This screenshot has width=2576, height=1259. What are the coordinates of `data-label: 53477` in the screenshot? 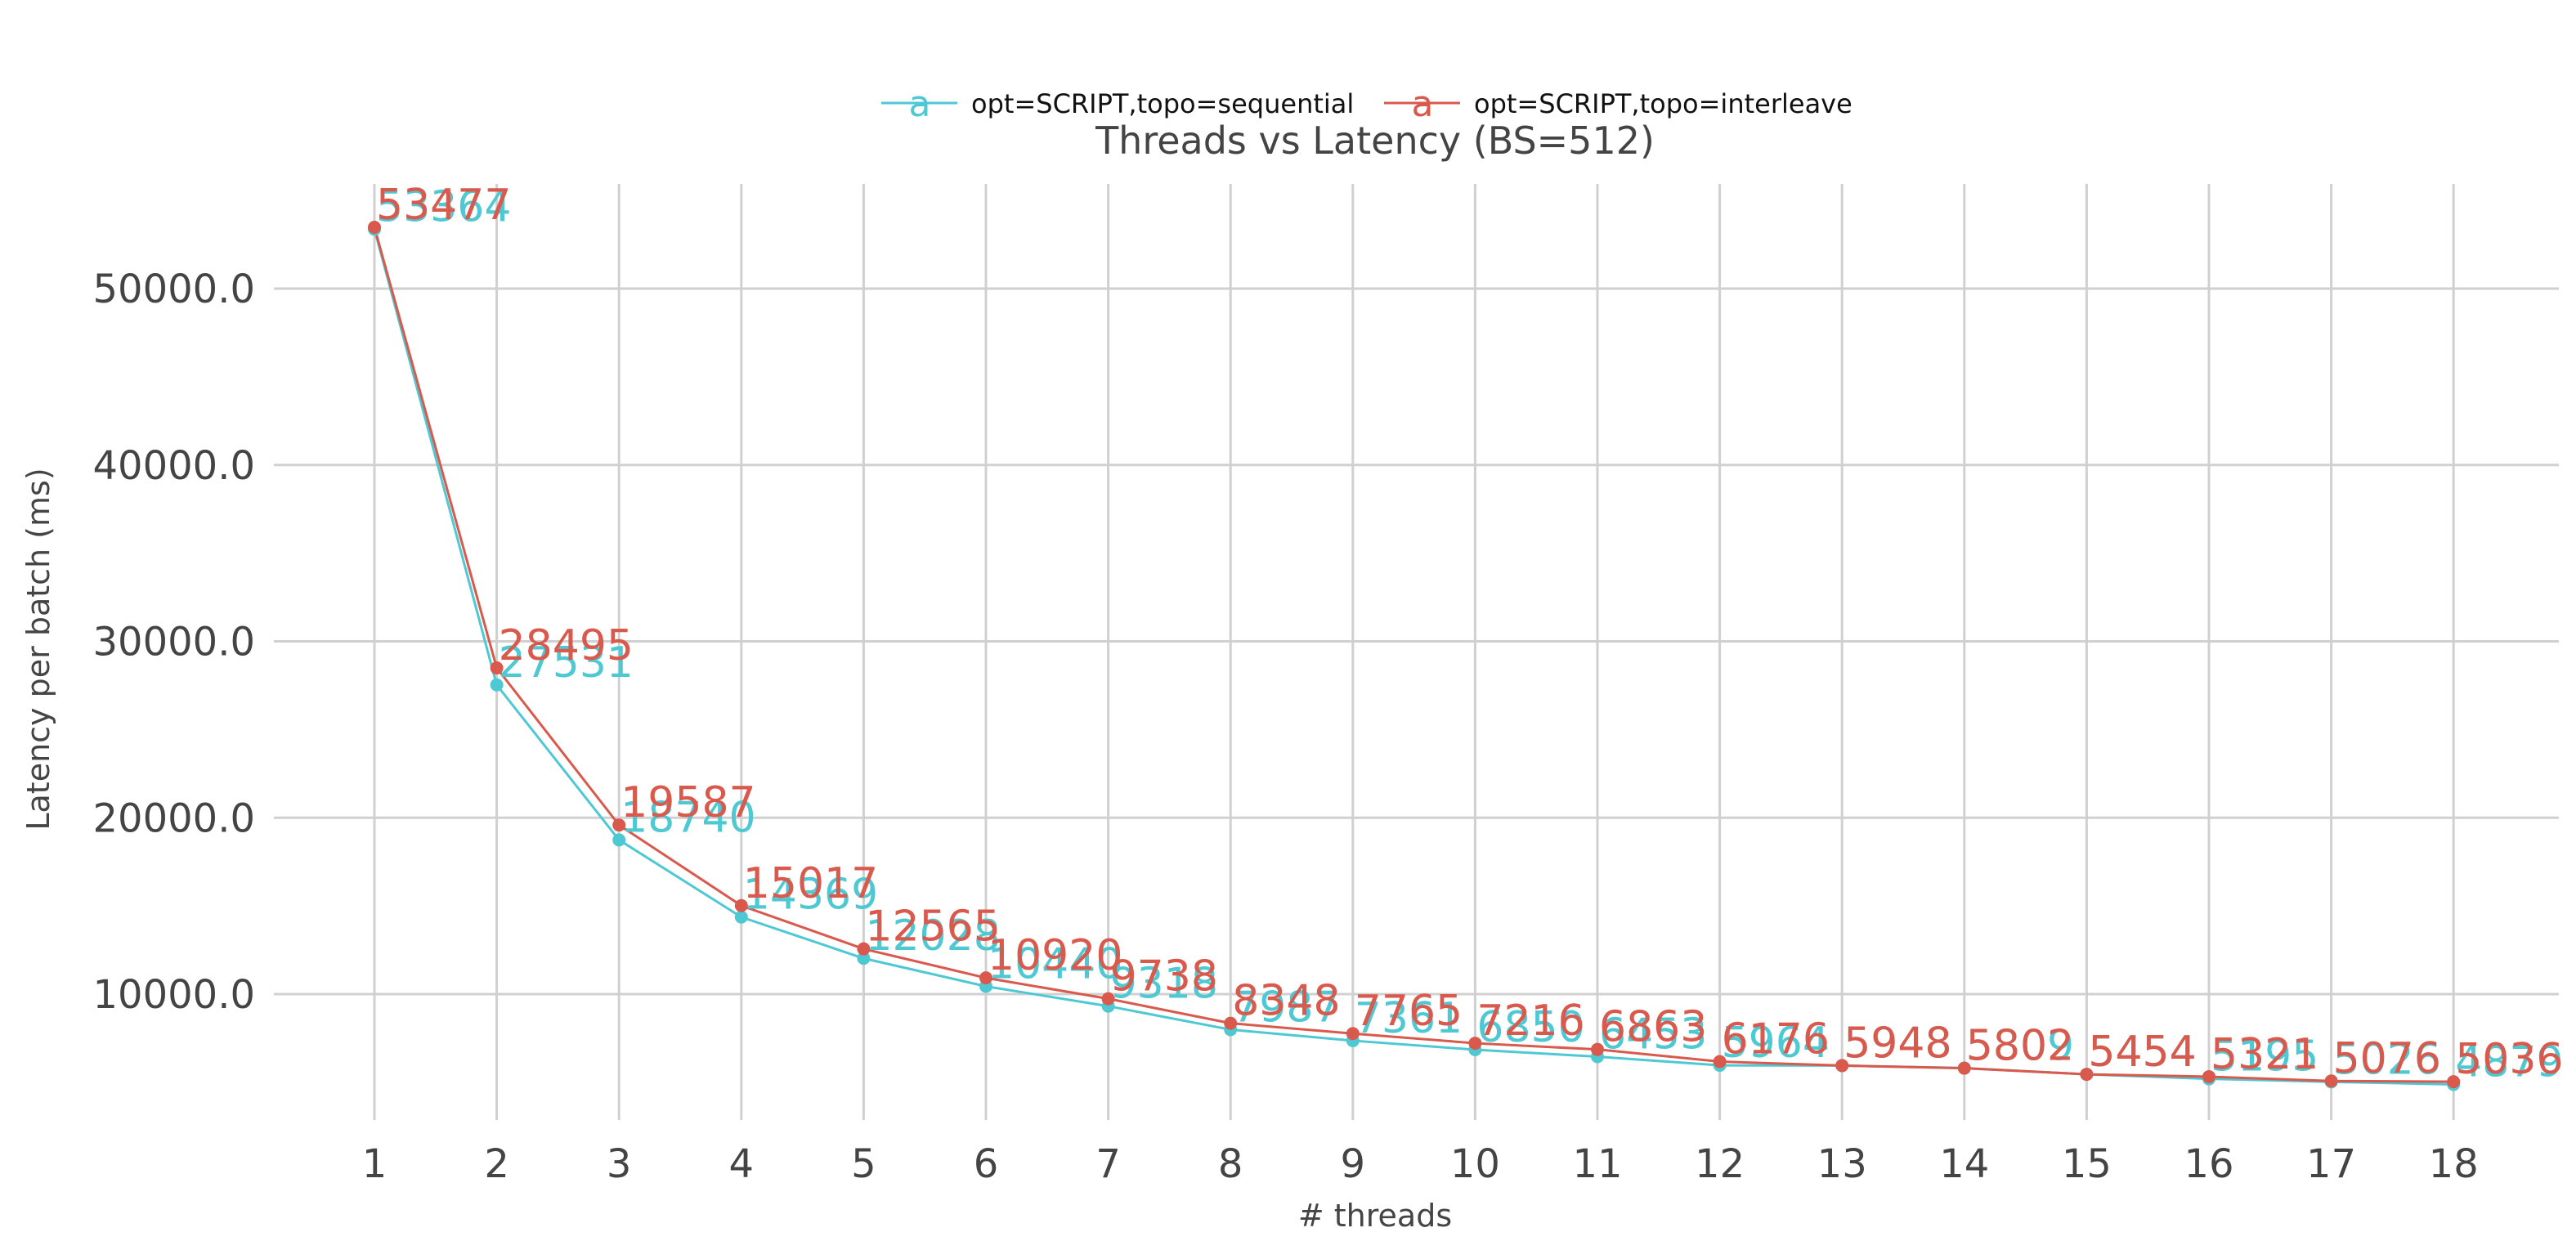 It's located at (444, 205).